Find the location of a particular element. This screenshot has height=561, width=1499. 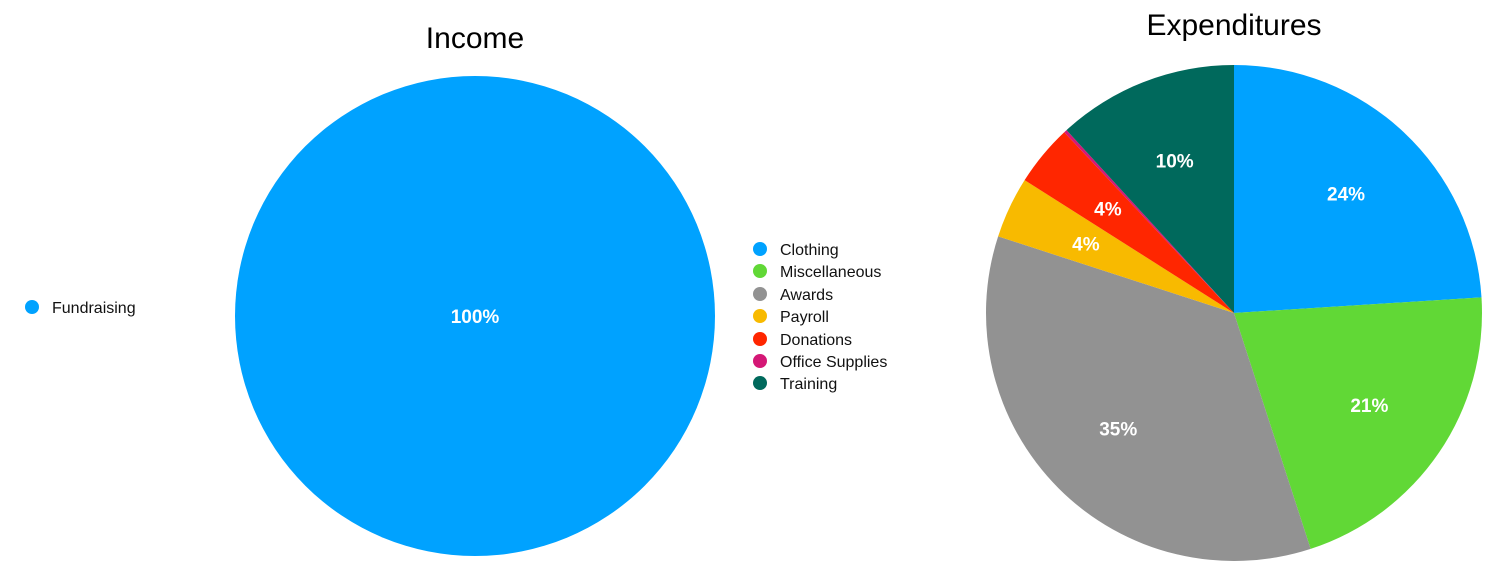

slice-label-donations: 4% is located at coordinates (1108, 210).